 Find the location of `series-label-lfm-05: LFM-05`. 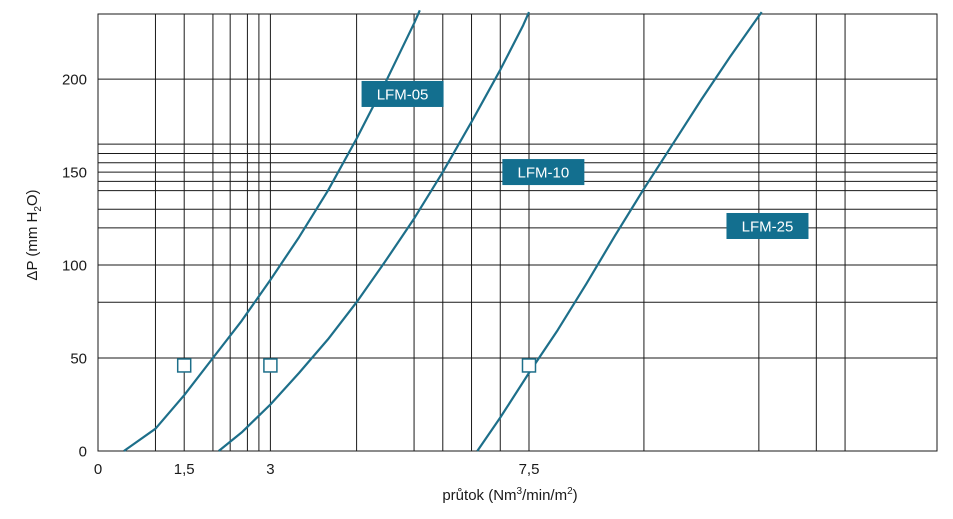

series-label-lfm-05: LFM-05 is located at coordinates (402, 93).